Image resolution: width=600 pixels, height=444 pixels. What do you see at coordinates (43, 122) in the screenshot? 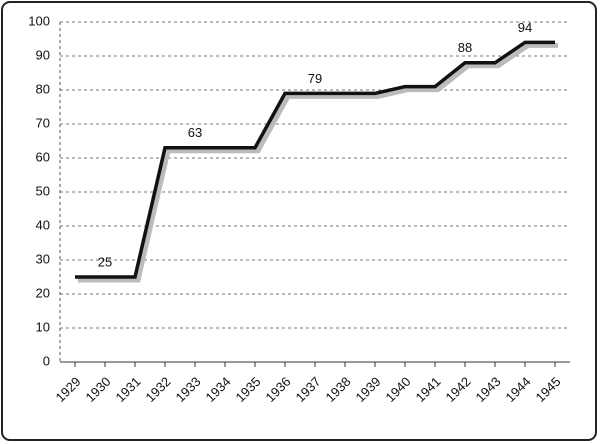
I see `y-tick-label: 70` at bounding box center [43, 122].